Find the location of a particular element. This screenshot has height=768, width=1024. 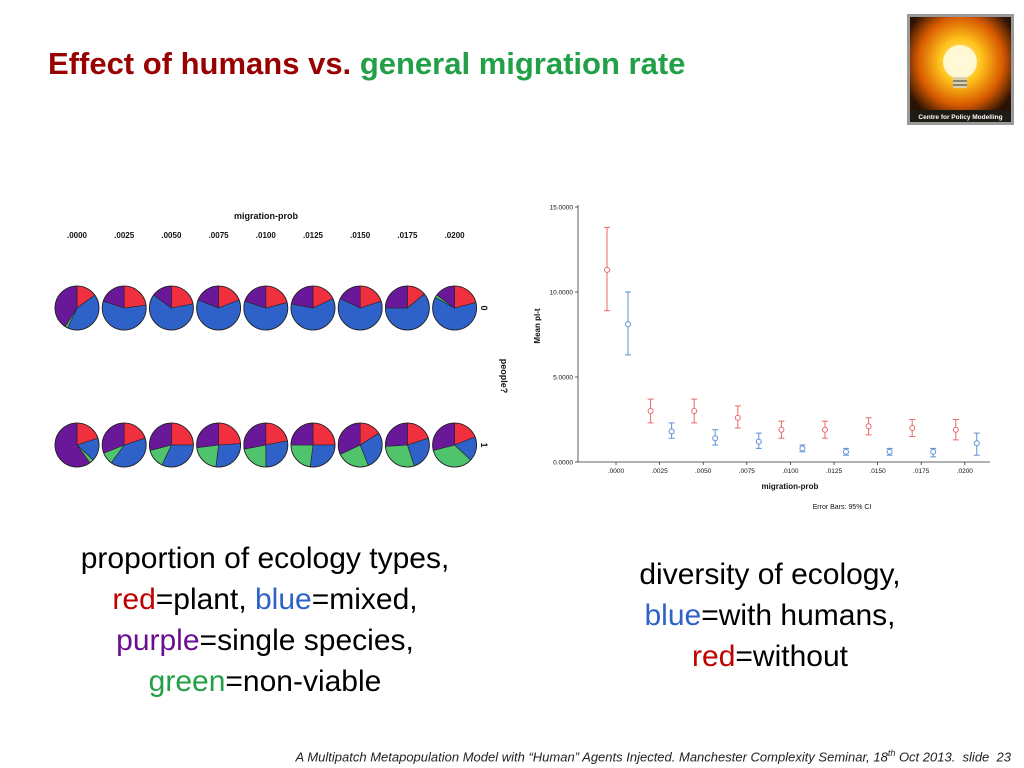

diversity-caption-line-3: red=without is located at coordinates (770, 656).